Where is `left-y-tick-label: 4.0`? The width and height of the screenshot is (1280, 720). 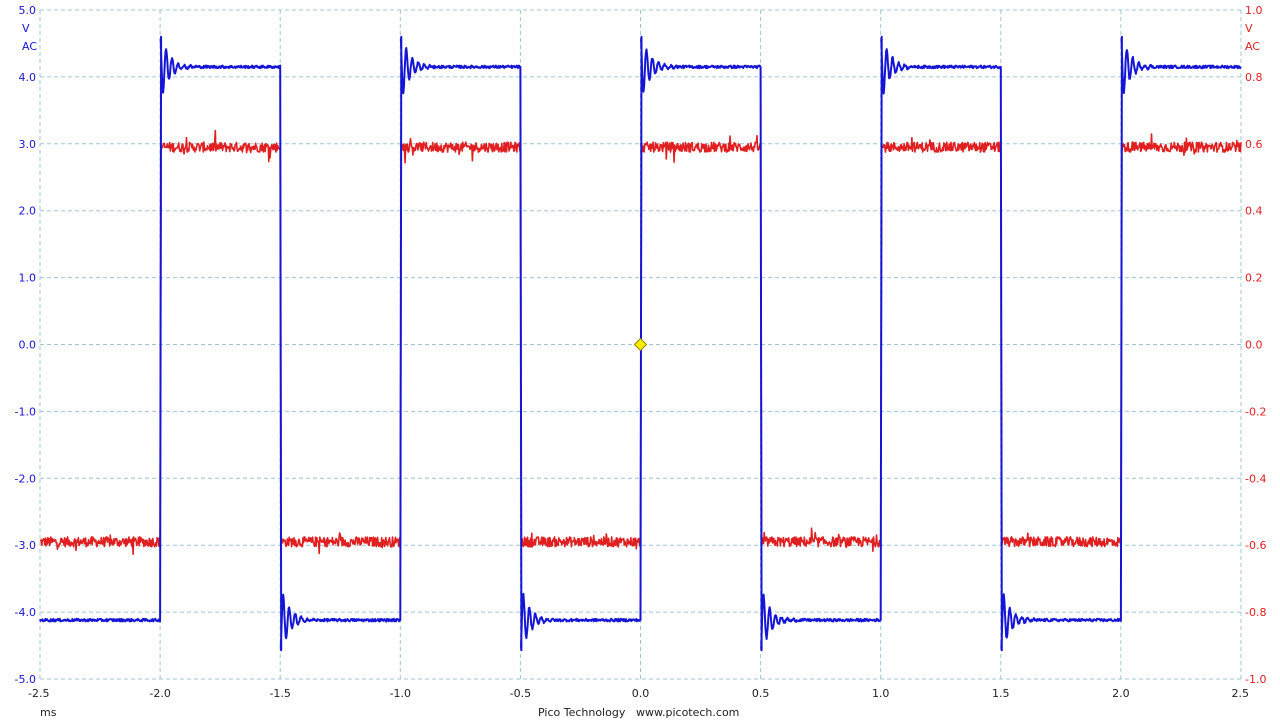
left-y-tick-label: 4.0 is located at coordinates (28, 77).